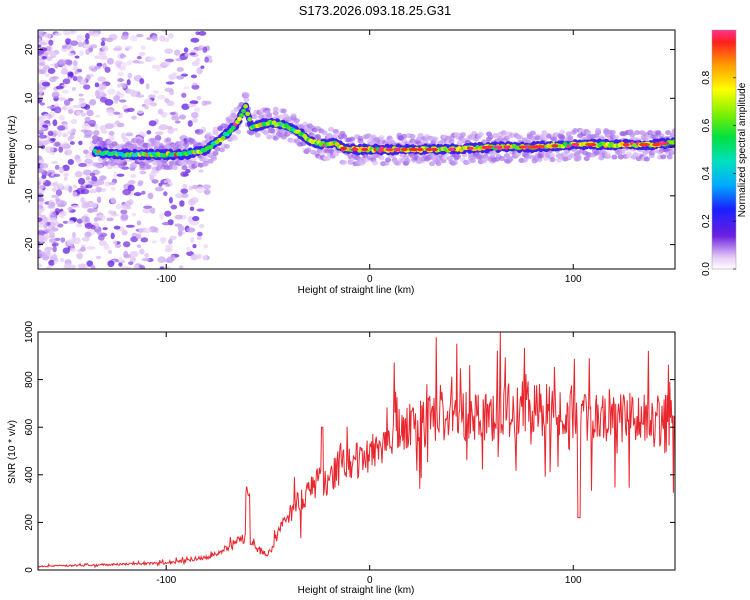 The height and width of the screenshot is (600, 750). What do you see at coordinates (29, 474) in the screenshot?
I see `y-tick-label: 400` at bounding box center [29, 474].